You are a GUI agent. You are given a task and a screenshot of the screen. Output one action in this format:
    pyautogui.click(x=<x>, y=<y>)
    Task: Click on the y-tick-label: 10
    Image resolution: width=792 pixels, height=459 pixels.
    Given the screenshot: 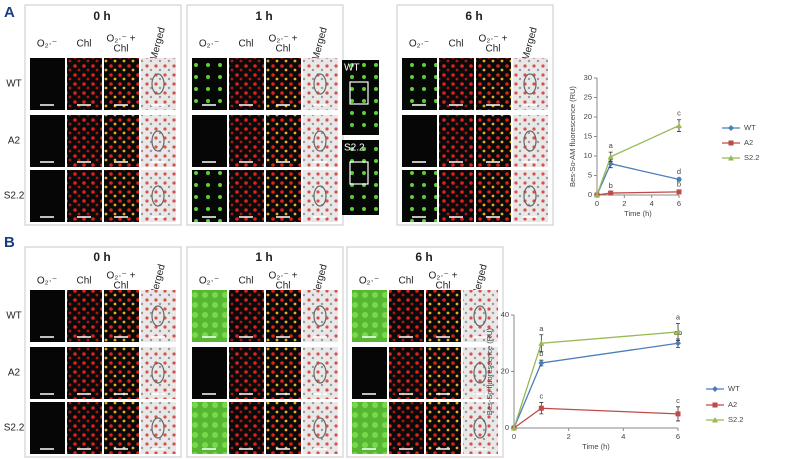 What is the action you would take?
    pyautogui.click(x=588, y=155)
    